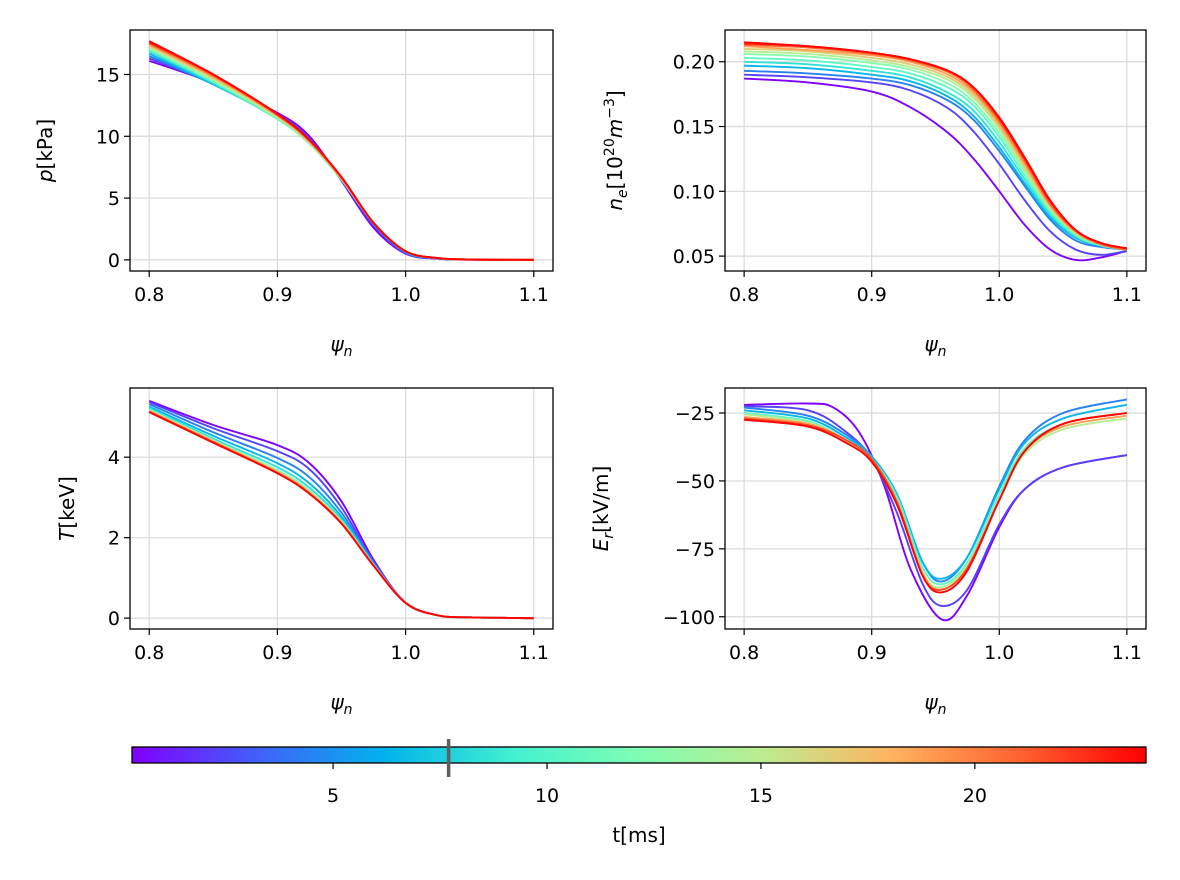  Describe the element at coordinates (341, 704) in the screenshot. I see `temperature-x-axis-label: ψn` at that location.